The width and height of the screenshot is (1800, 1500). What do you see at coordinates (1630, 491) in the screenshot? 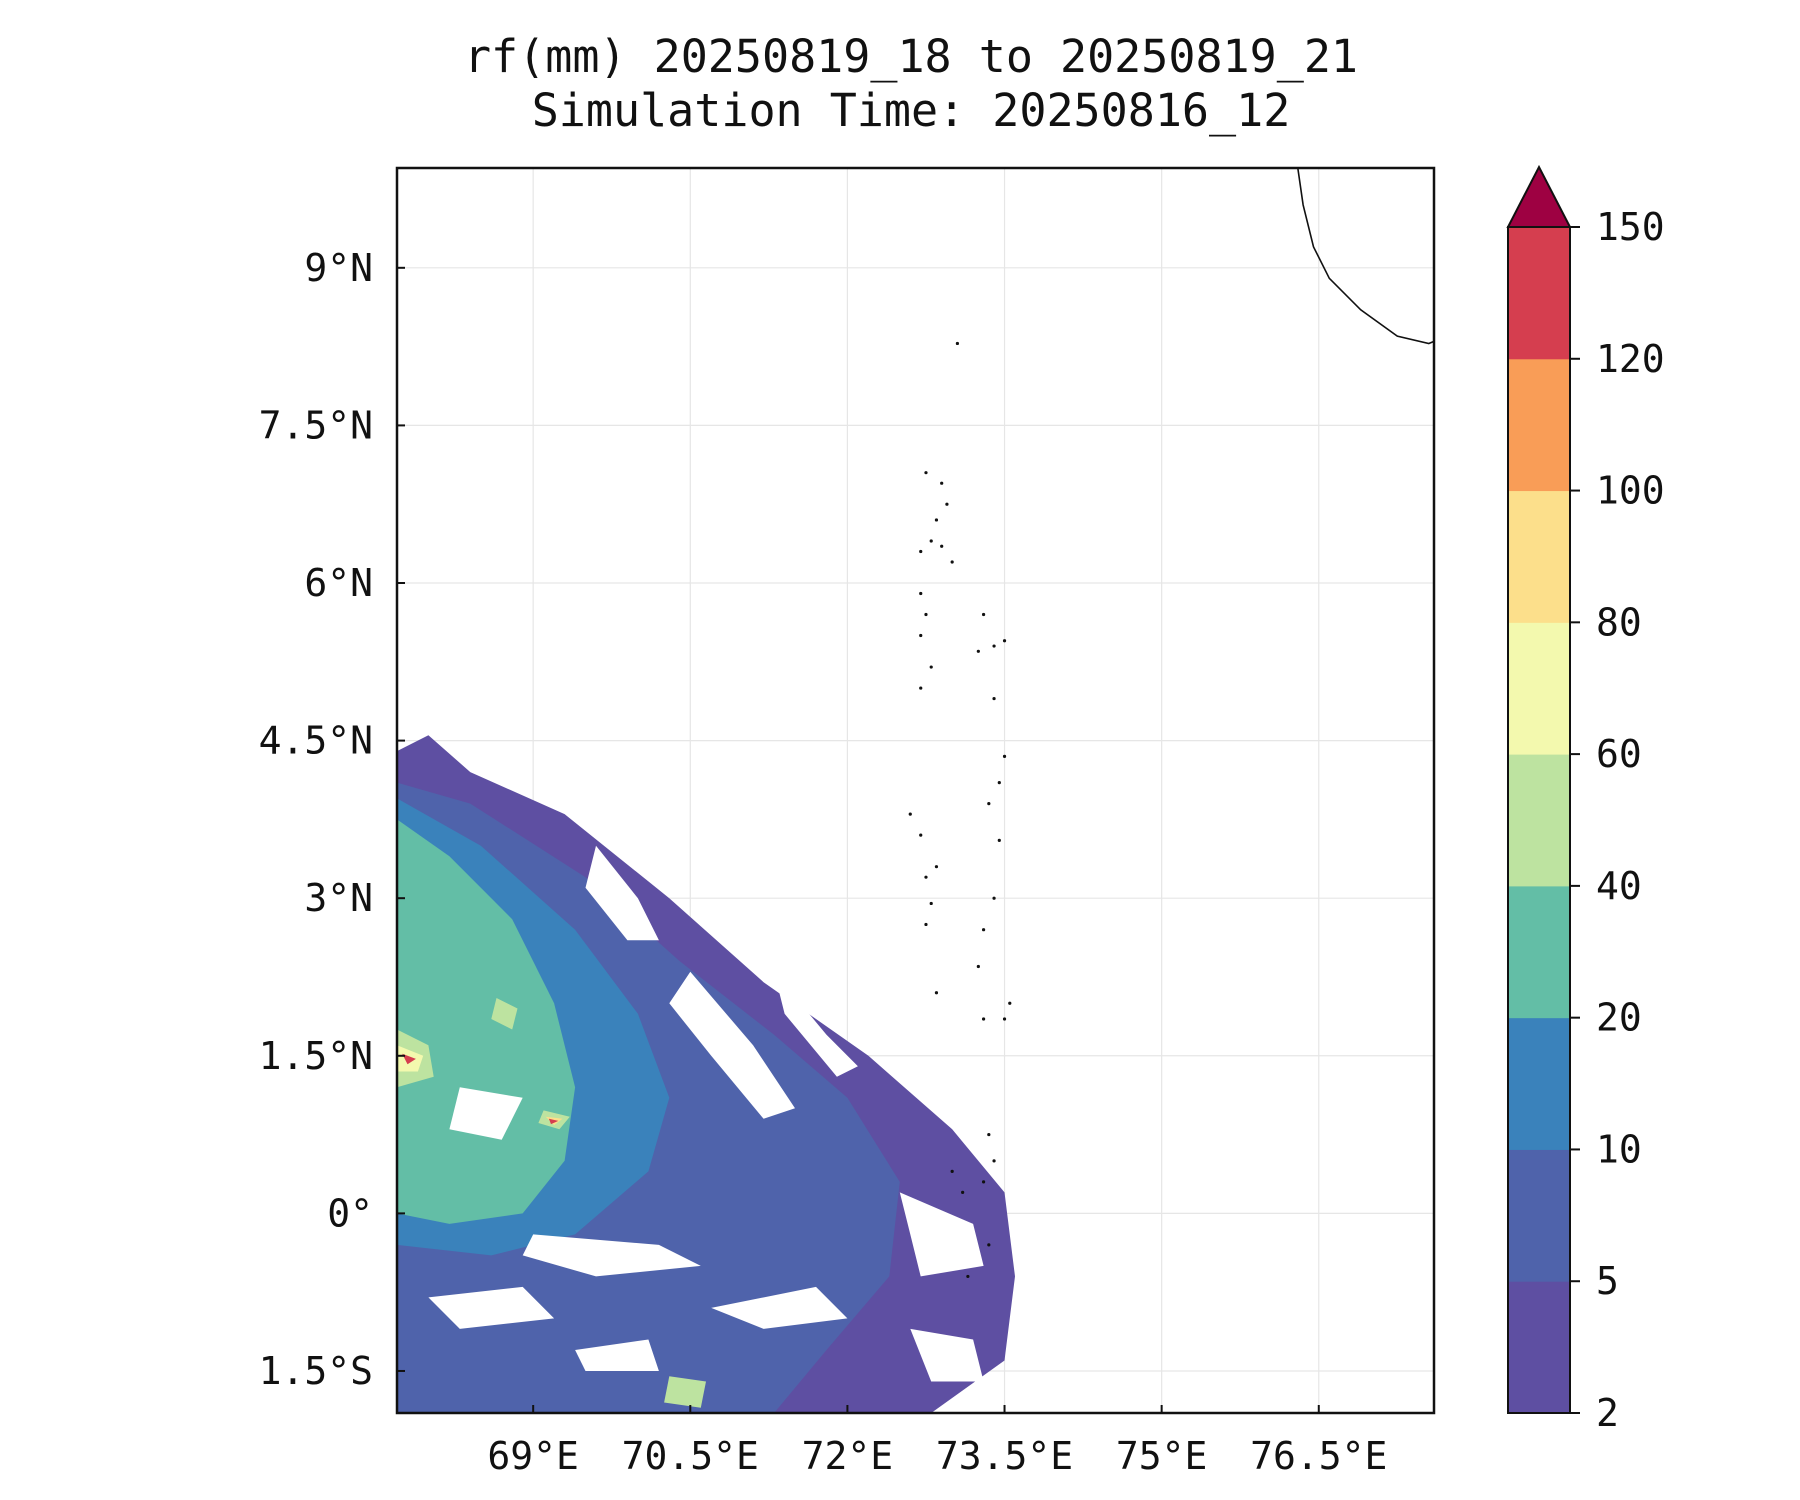
I see `colorbar-tick-label-7: 100` at bounding box center [1630, 491].